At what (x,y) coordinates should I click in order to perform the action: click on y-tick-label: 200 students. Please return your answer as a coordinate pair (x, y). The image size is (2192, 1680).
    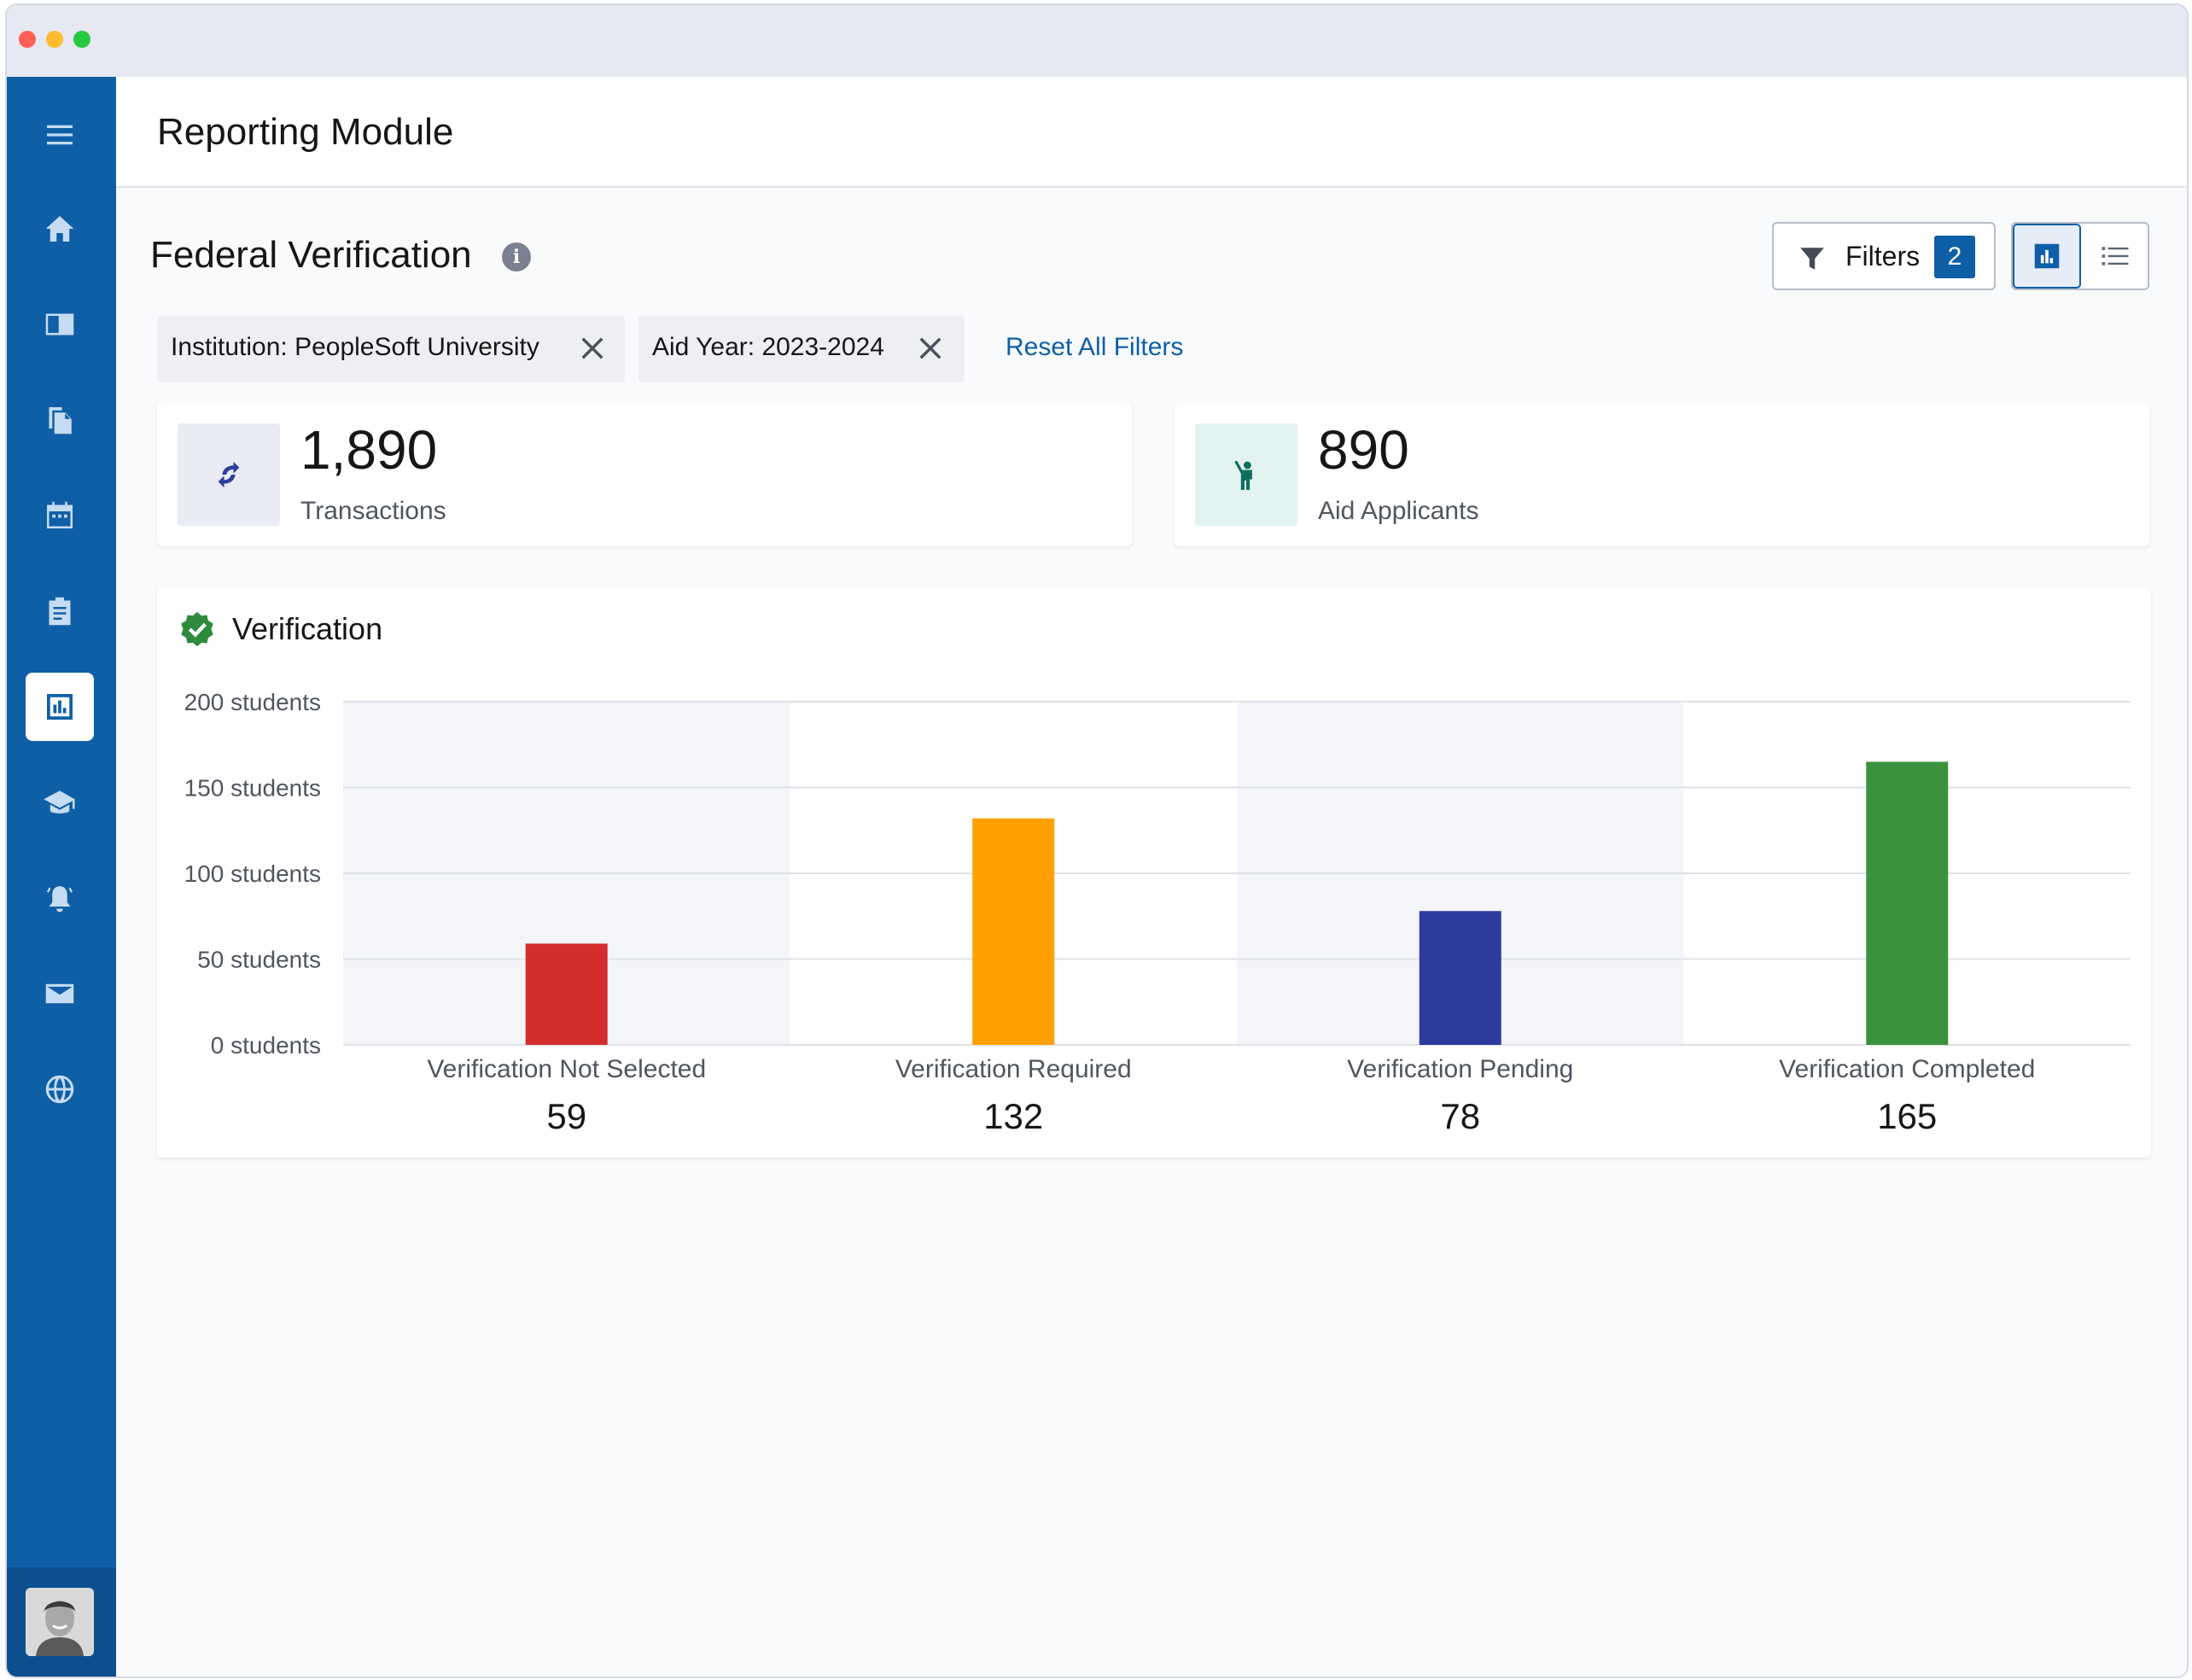
    Looking at the image, I should click on (253, 702).